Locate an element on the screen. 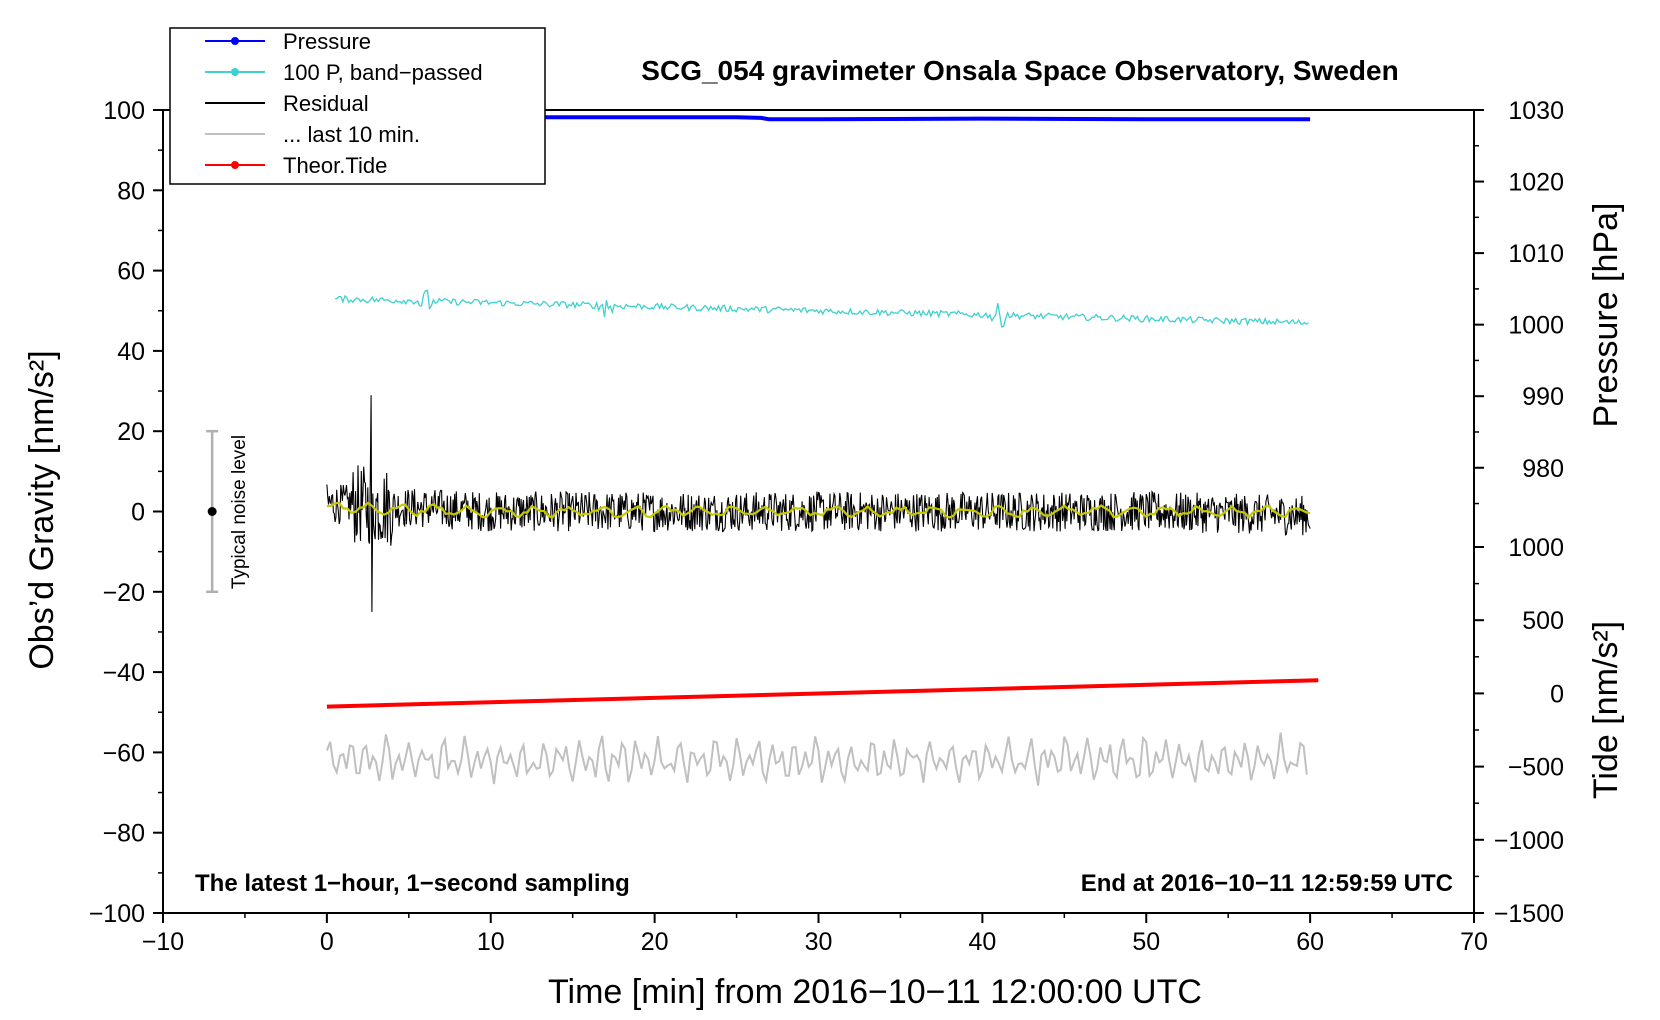 The width and height of the screenshot is (1660, 1020). tide-tick-label: 500 is located at coordinates (1543, 621).